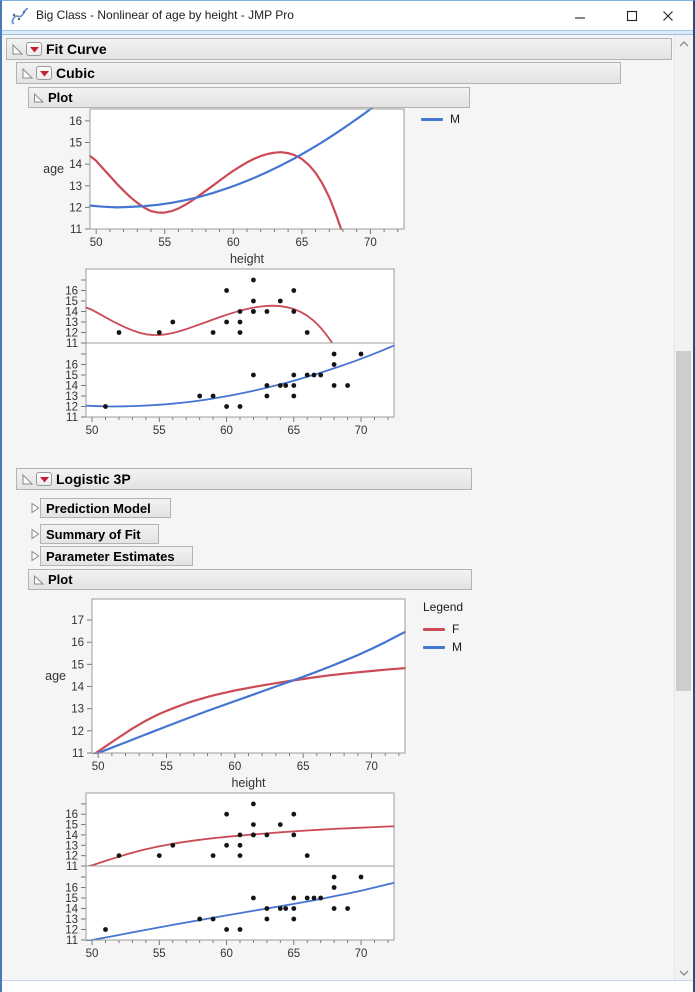 The width and height of the screenshot is (695, 992). Describe the element at coordinates (60, 97) in the screenshot. I see `cubic-plot-label: Plot` at that location.